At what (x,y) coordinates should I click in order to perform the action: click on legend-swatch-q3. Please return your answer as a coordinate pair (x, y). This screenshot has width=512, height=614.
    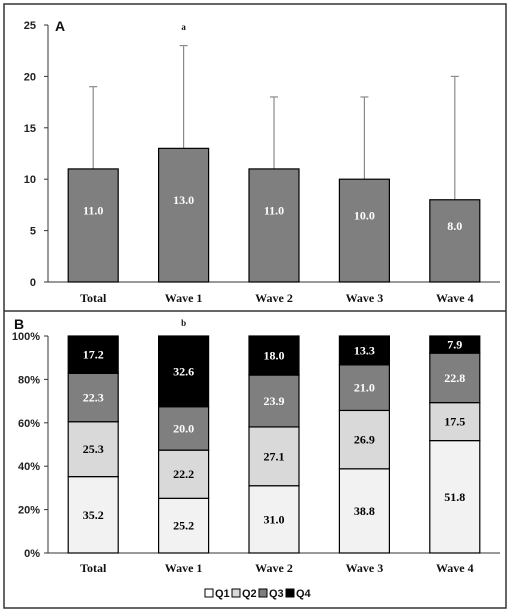
    Looking at the image, I should click on (263, 593).